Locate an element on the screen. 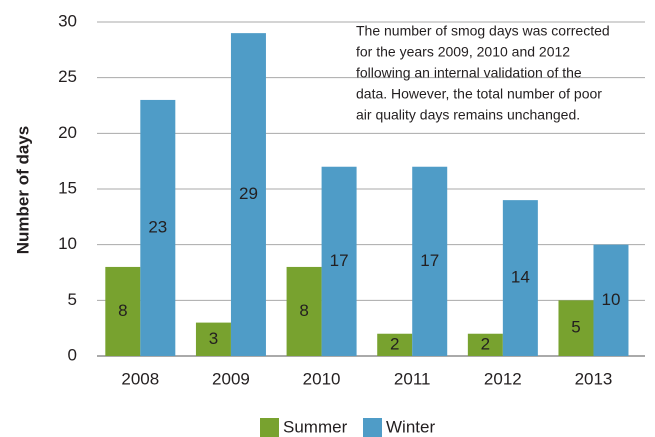 This screenshot has height=437, width=655. y-tick-label: 30 is located at coordinates (67, 20).